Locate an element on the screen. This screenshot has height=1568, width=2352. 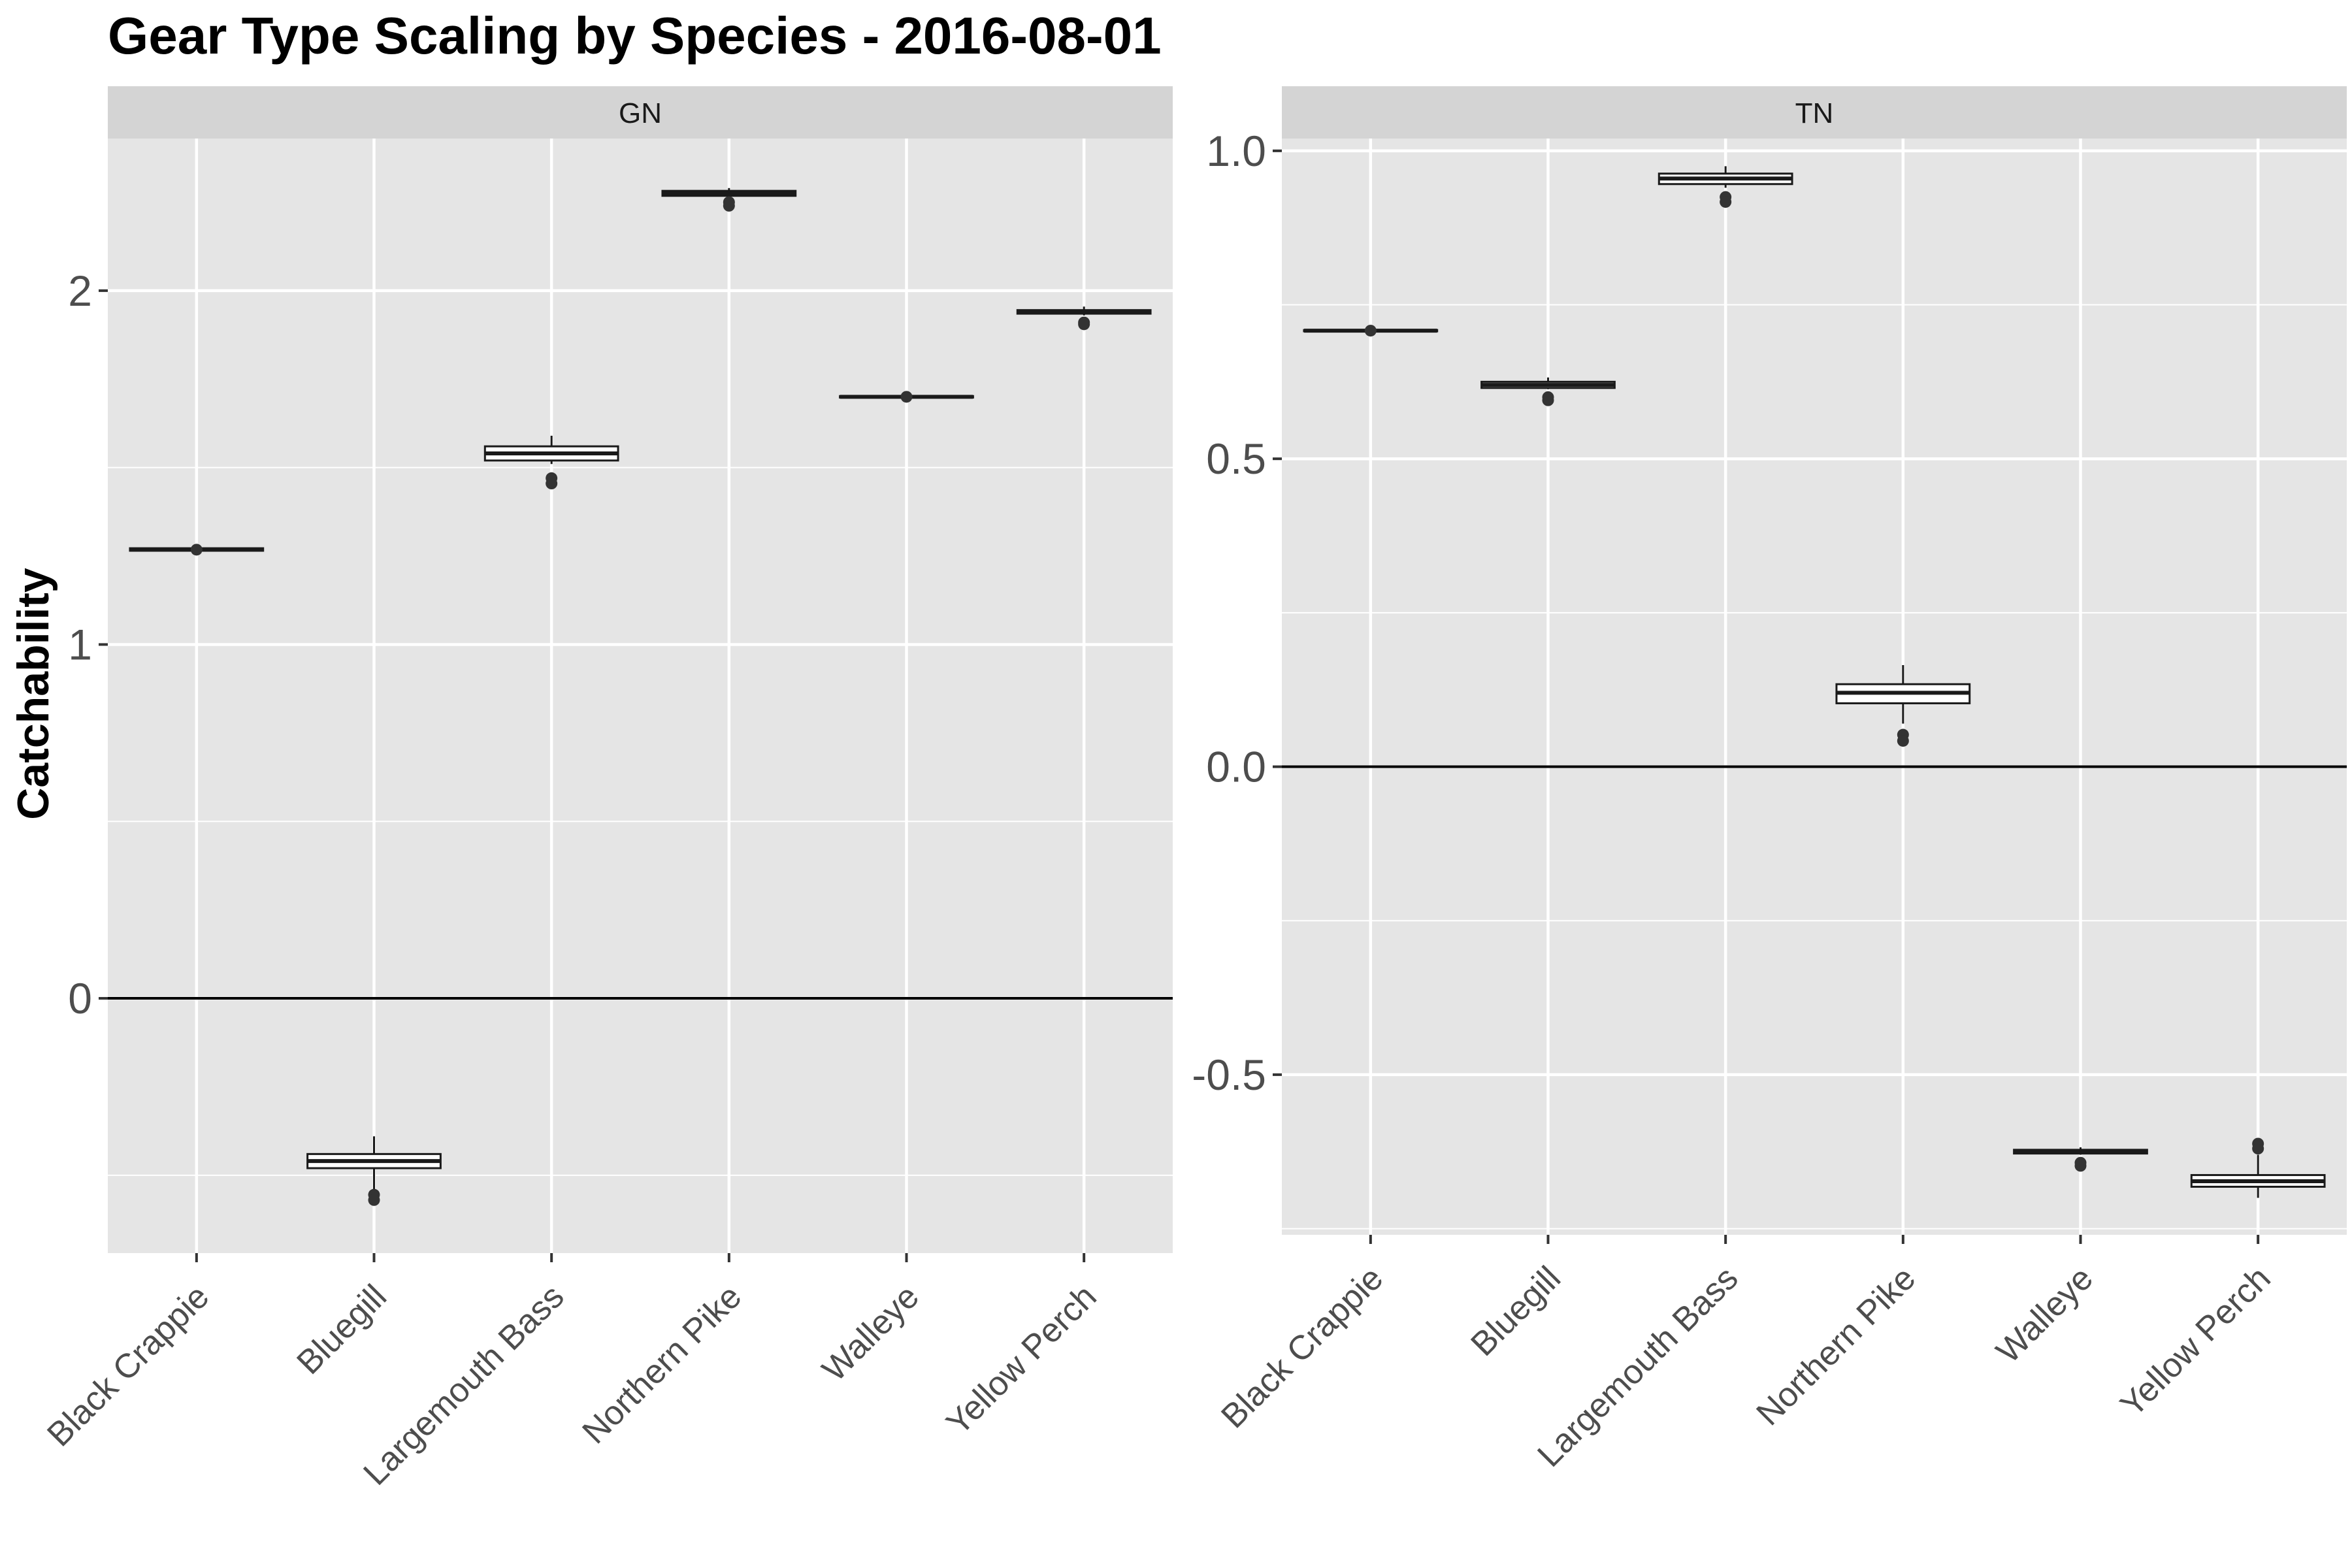
y-tick-label: 1.0 is located at coordinates (1236, 151).